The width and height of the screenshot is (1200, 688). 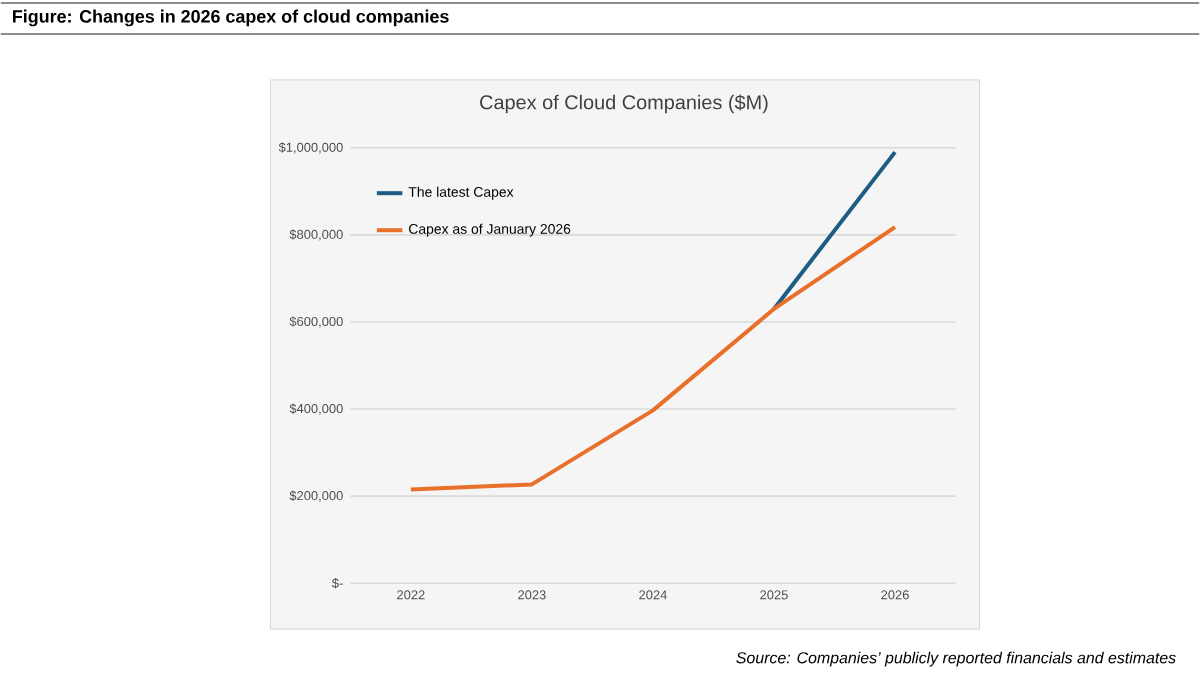 I want to click on chart-title: Figure: Changes in 2026 capex of cloud companies, so click(x=231, y=18).